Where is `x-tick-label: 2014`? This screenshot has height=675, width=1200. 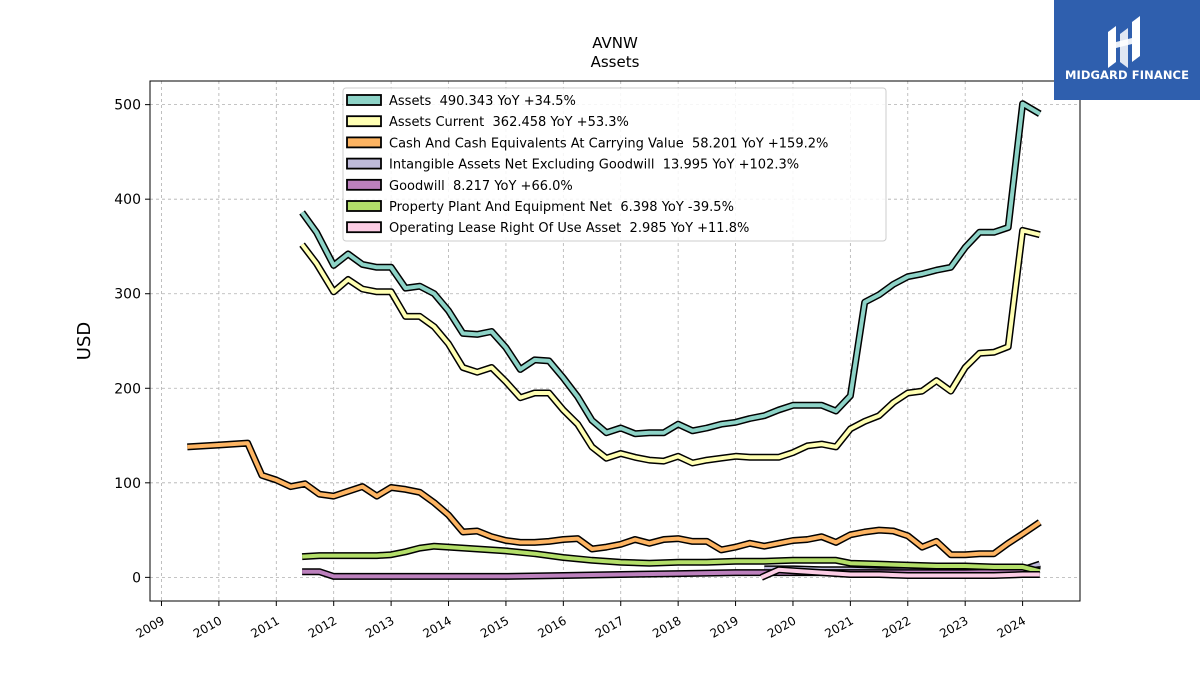
x-tick-label: 2014 is located at coordinates (437, 626).